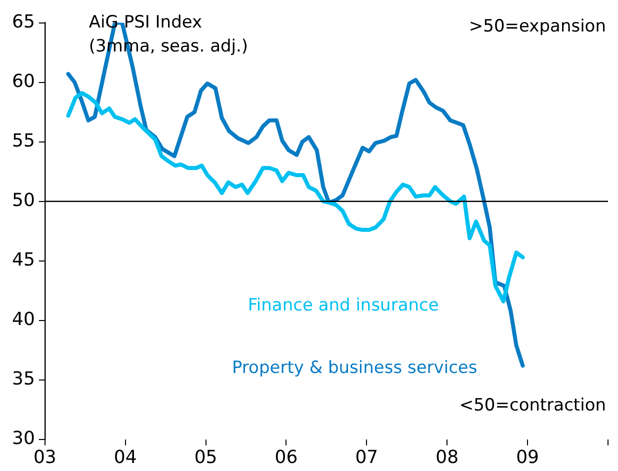 The width and height of the screenshot is (618, 471). Describe the element at coordinates (206, 457) in the screenshot. I see `x-tick-label: 05` at that location.